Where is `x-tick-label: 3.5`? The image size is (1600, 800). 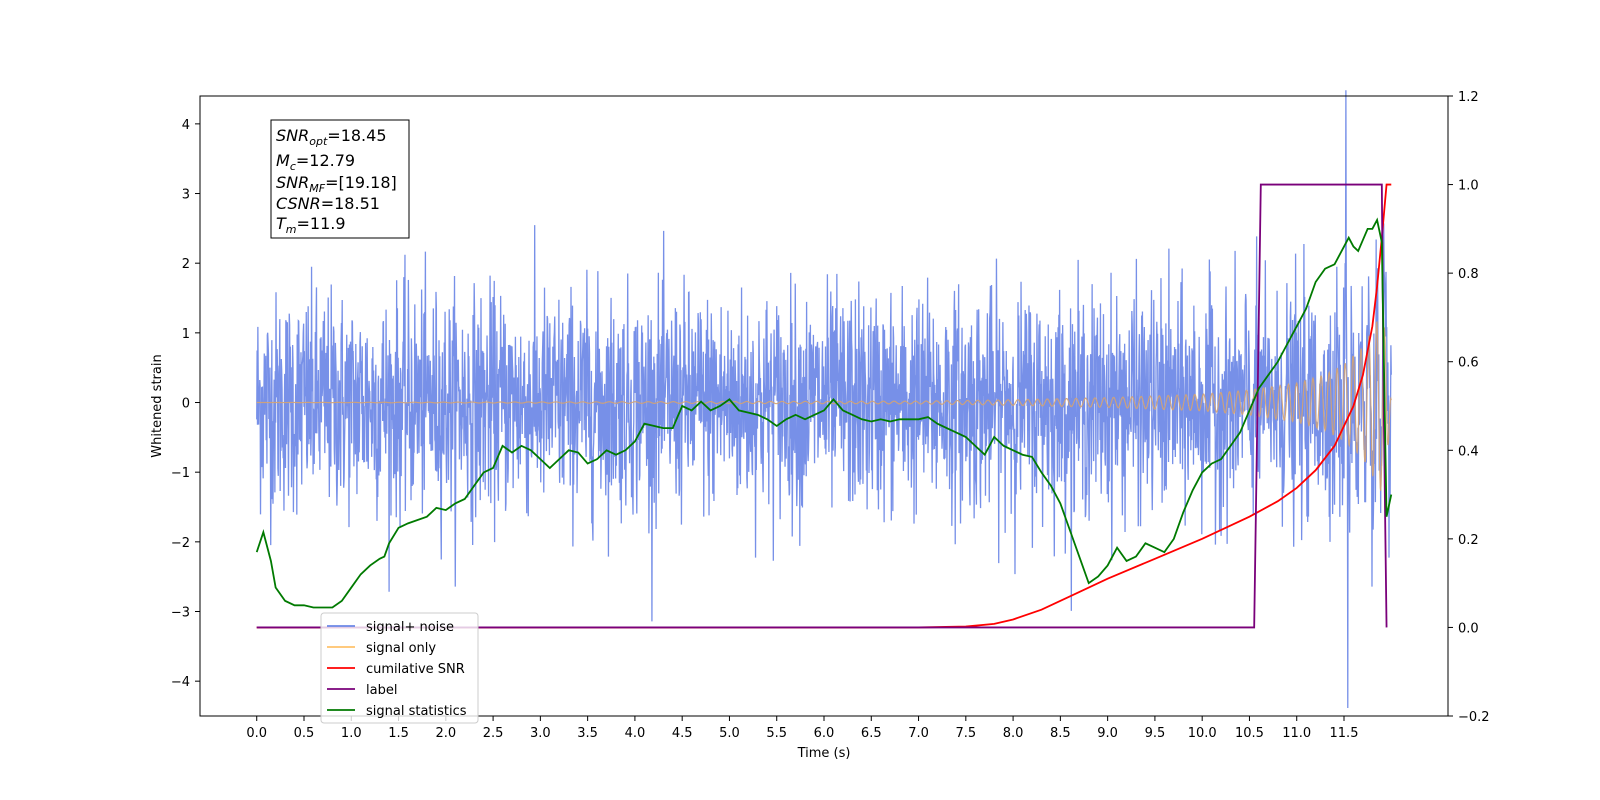
x-tick-label: 3.5 is located at coordinates (587, 733).